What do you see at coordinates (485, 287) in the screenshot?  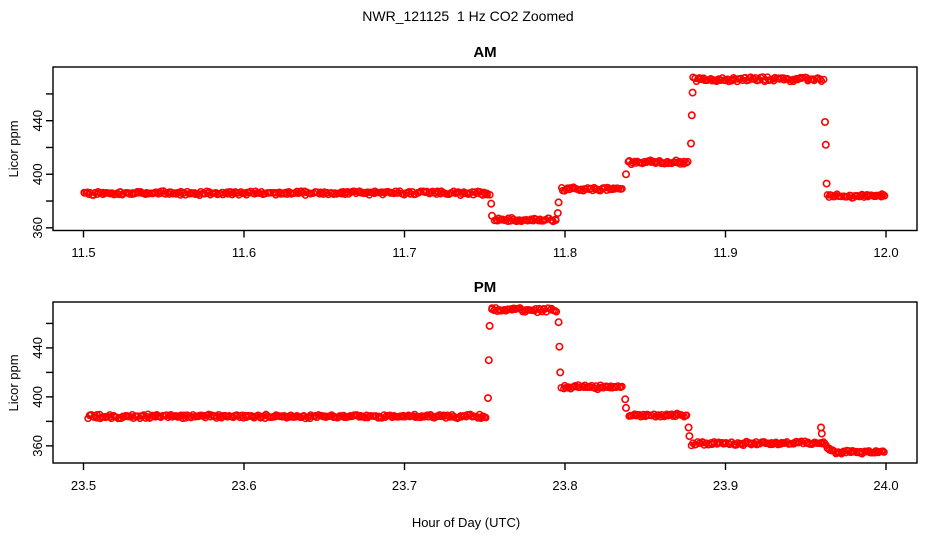 I see `pm-panel-title: PM` at bounding box center [485, 287].